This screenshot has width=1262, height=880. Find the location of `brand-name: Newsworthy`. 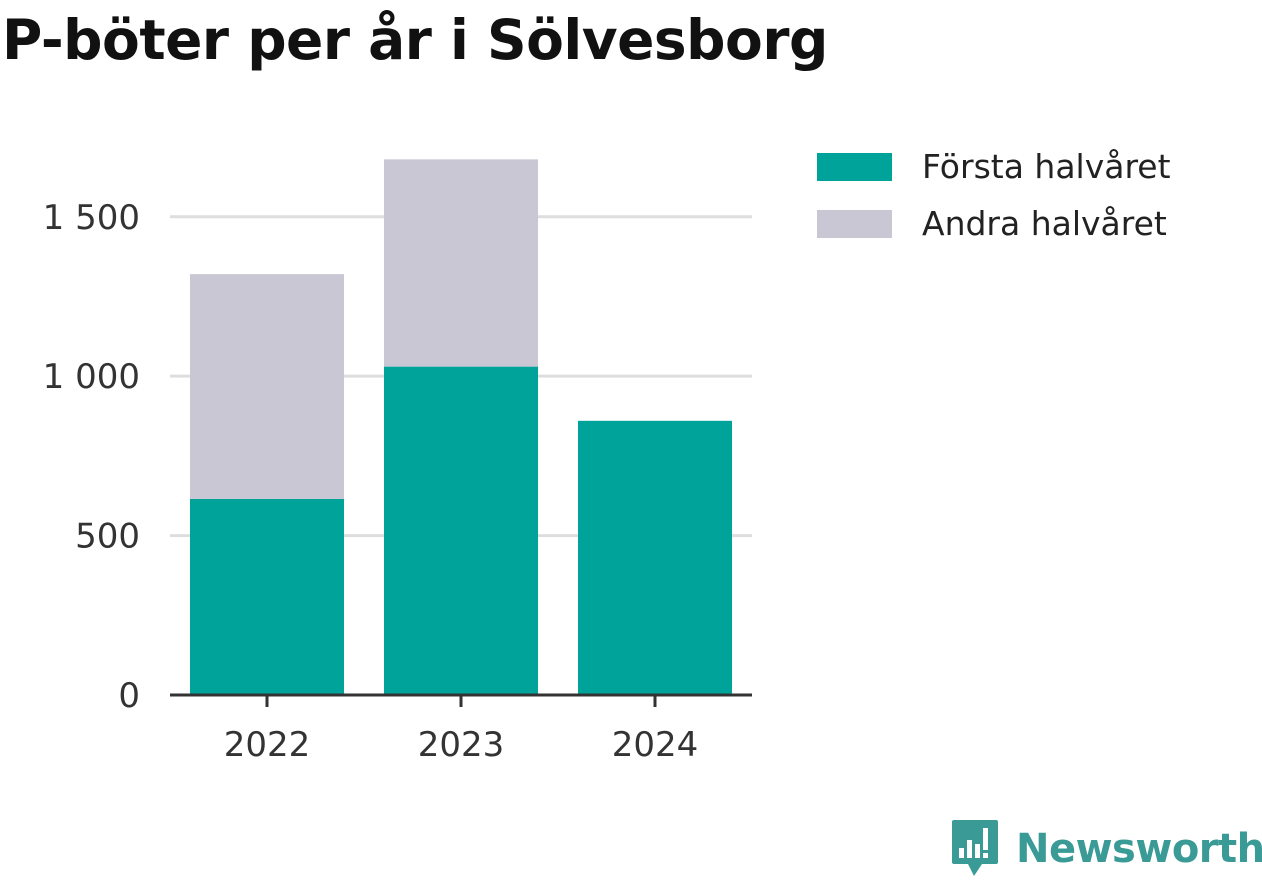

brand-name: Newsworthy is located at coordinates (1139, 849).